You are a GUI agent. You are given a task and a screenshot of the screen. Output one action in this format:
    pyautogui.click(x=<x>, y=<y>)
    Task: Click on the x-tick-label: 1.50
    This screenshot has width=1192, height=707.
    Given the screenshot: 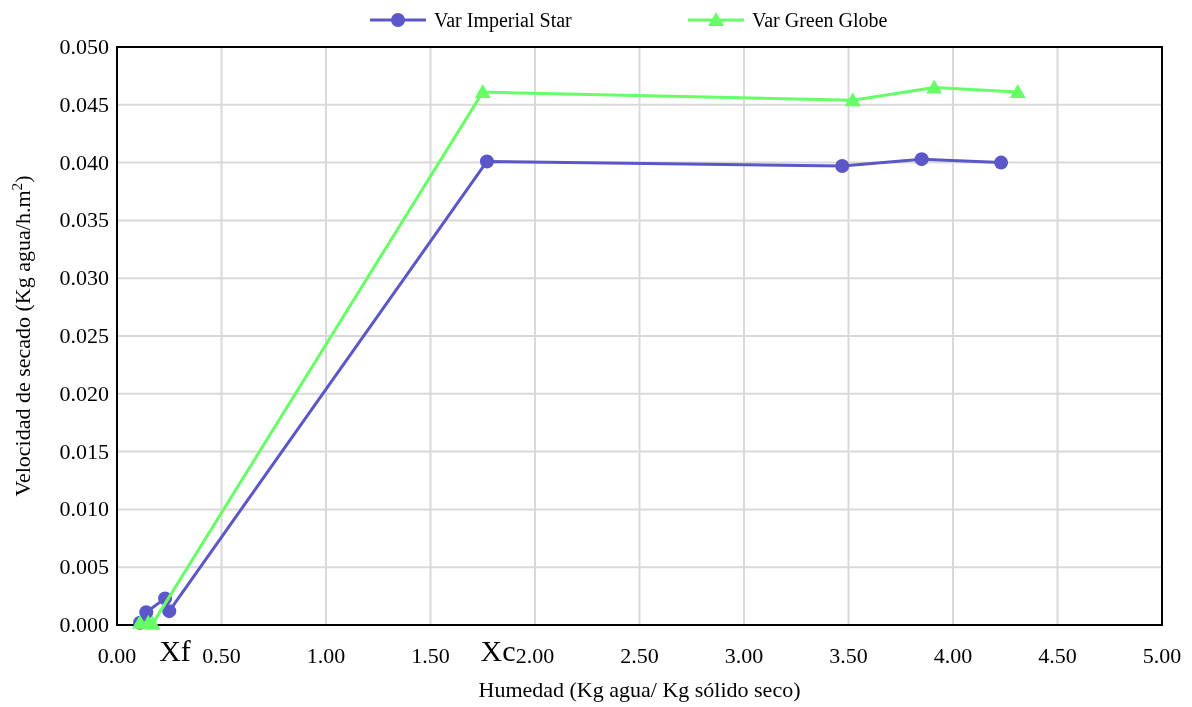 What is the action you would take?
    pyautogui.click(x=430, y=655)
    